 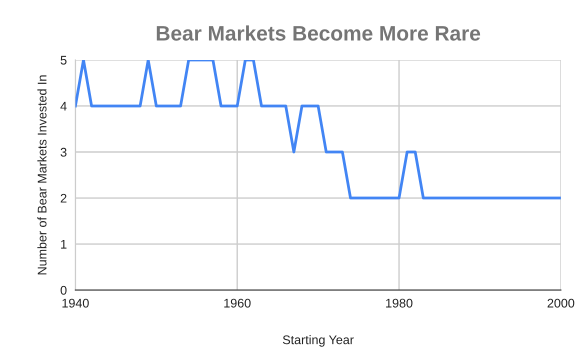 What do you see at coordinates (42, 174) in the screenshot?
I see `y-axis-title: Number of Bear Markets Invested In` at bounding box center [42, 174].